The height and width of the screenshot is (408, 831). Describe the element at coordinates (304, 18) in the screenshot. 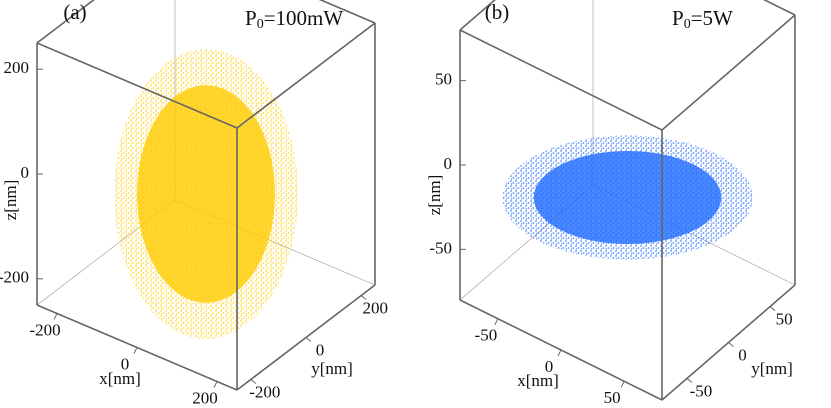

I see `annotation-text: =100mW` at that location.